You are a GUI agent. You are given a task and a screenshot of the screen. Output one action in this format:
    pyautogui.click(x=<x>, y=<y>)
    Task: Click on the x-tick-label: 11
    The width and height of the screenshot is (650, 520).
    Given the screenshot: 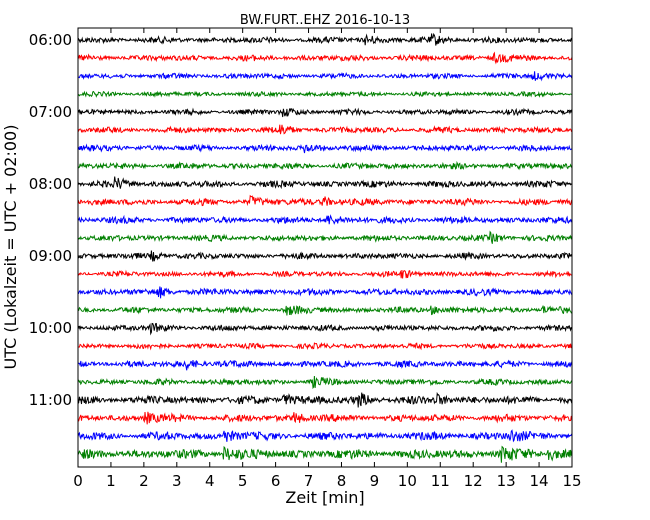 What is the action you would take?
    pyautogui.click(x=440, y=481)
    